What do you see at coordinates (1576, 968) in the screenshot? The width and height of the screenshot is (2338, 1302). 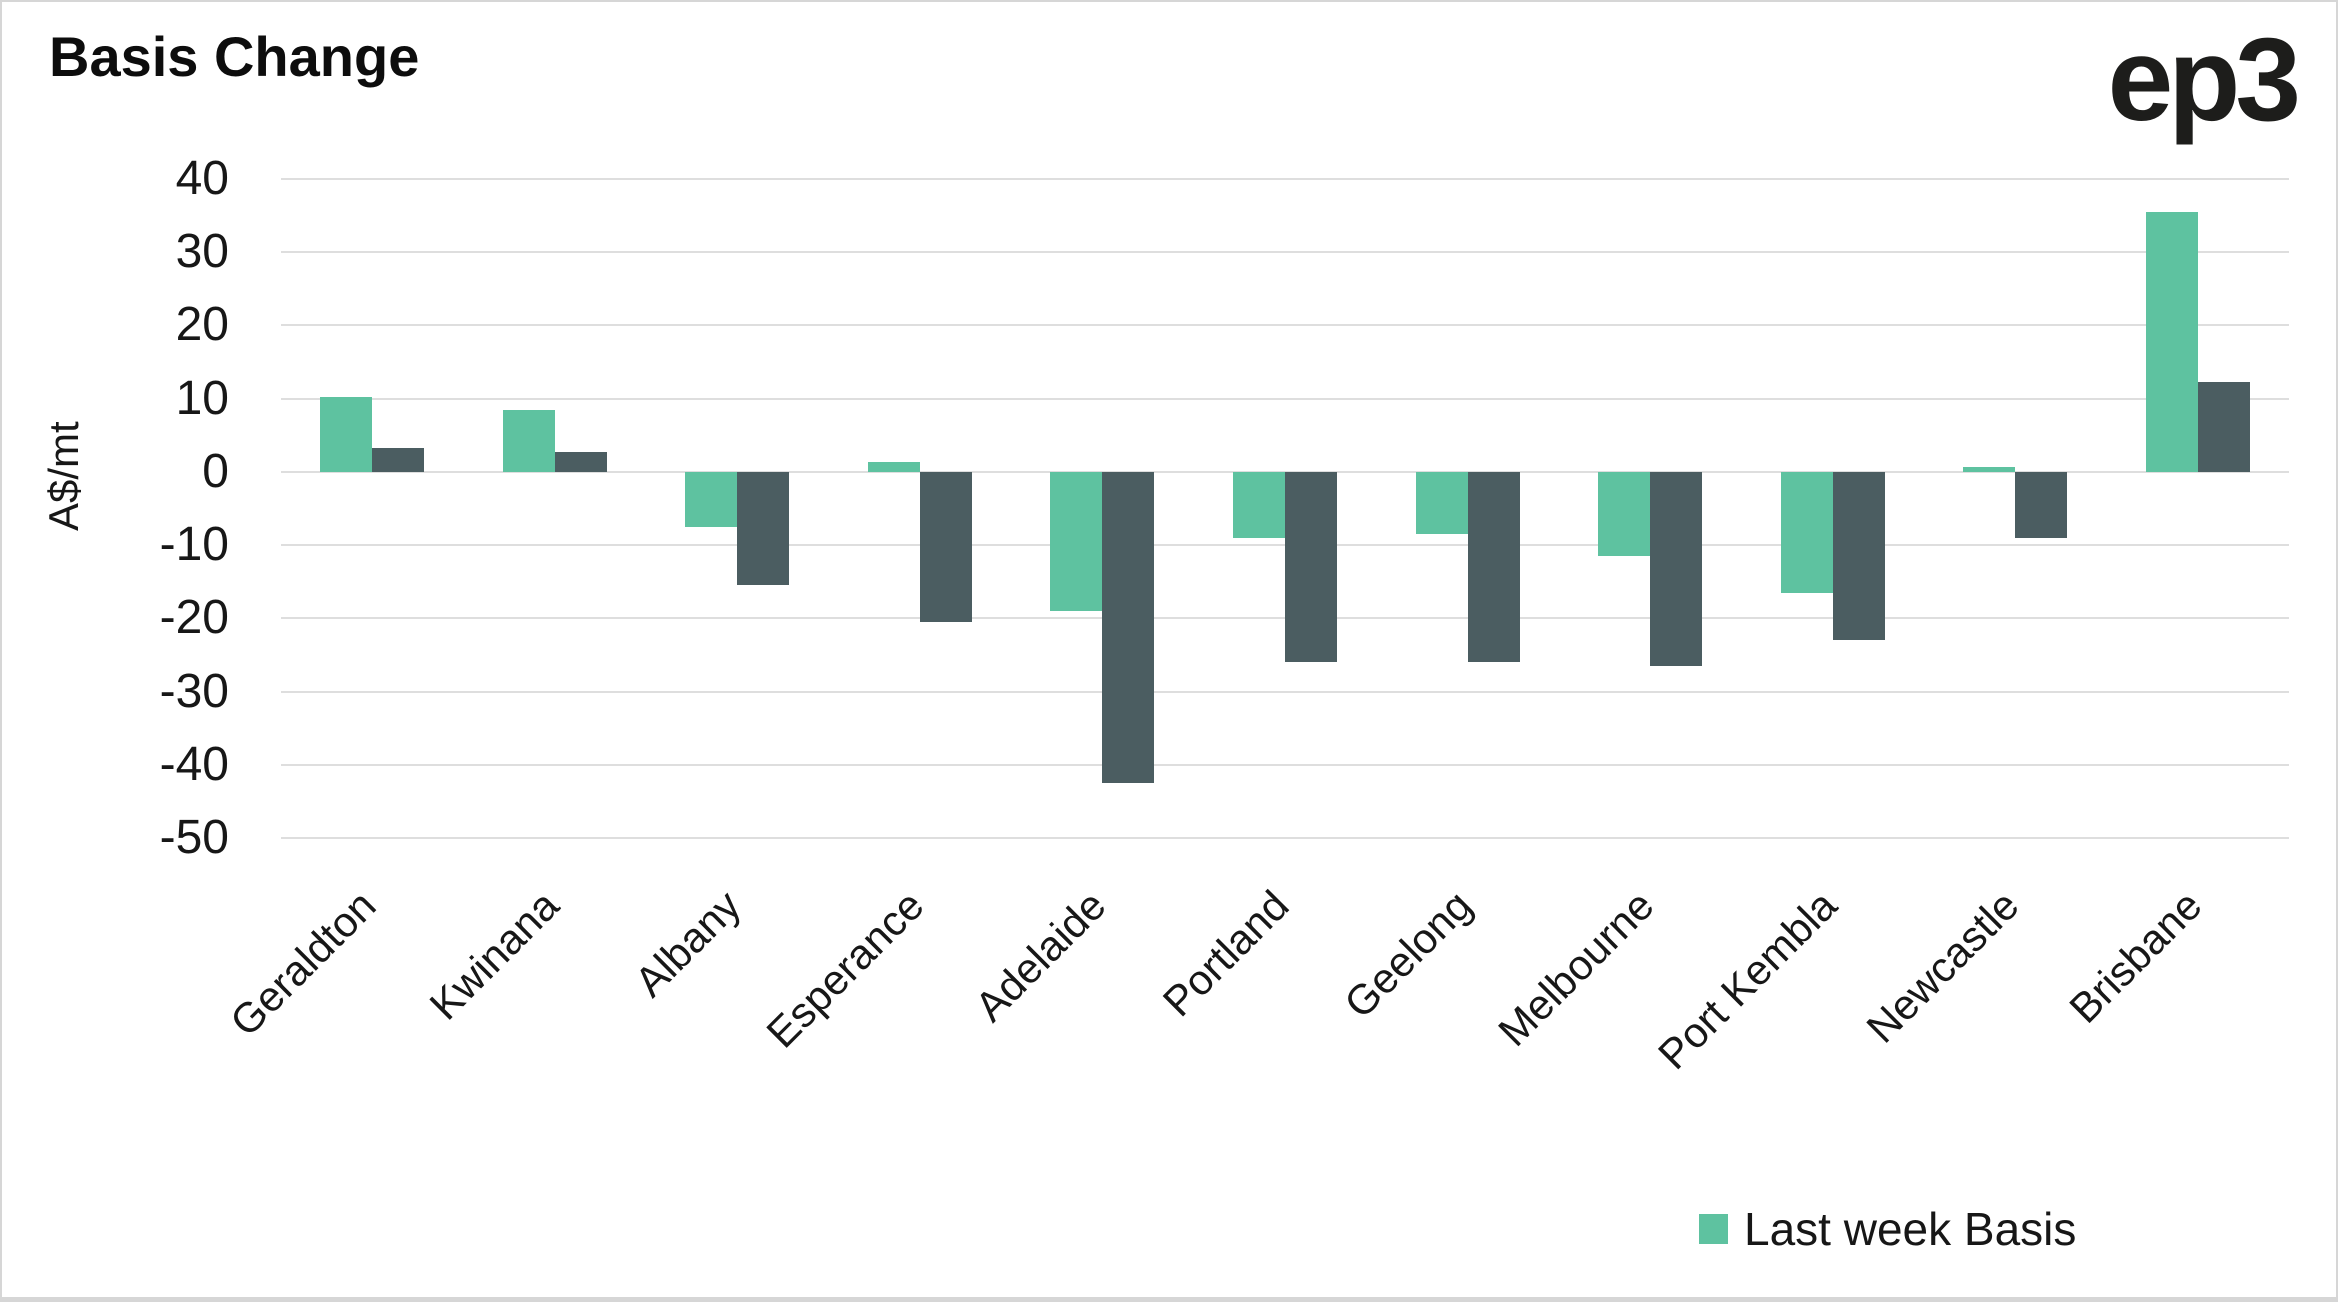 I see `x-label-melbourne: Melbourne` at bounding box center [1576, 968].